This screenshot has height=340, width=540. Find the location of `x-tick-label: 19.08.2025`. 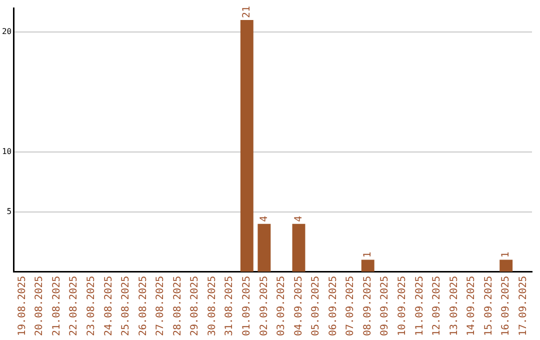

x-tick-label: 19.08.2025 is located at coordinates (22, 306).